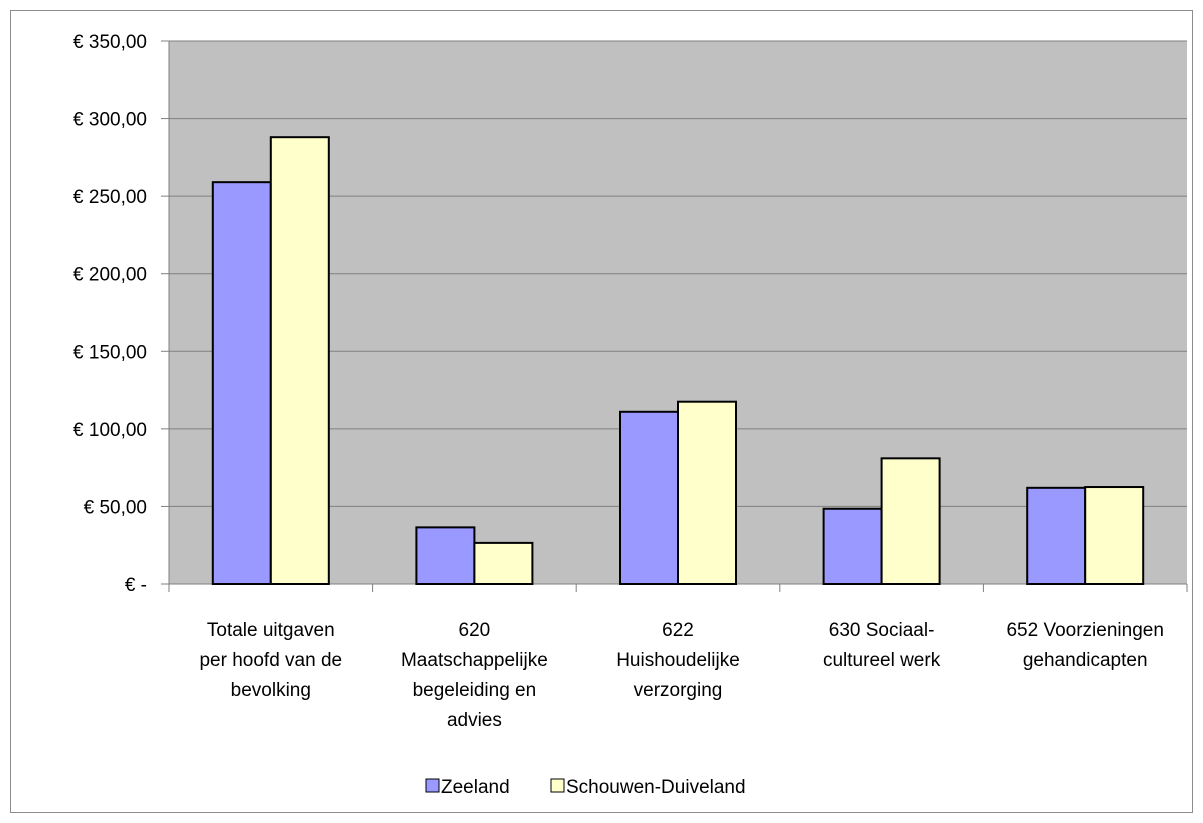  I want to click on legend-label: Schouwen-Duiveland, so click(656, 787).